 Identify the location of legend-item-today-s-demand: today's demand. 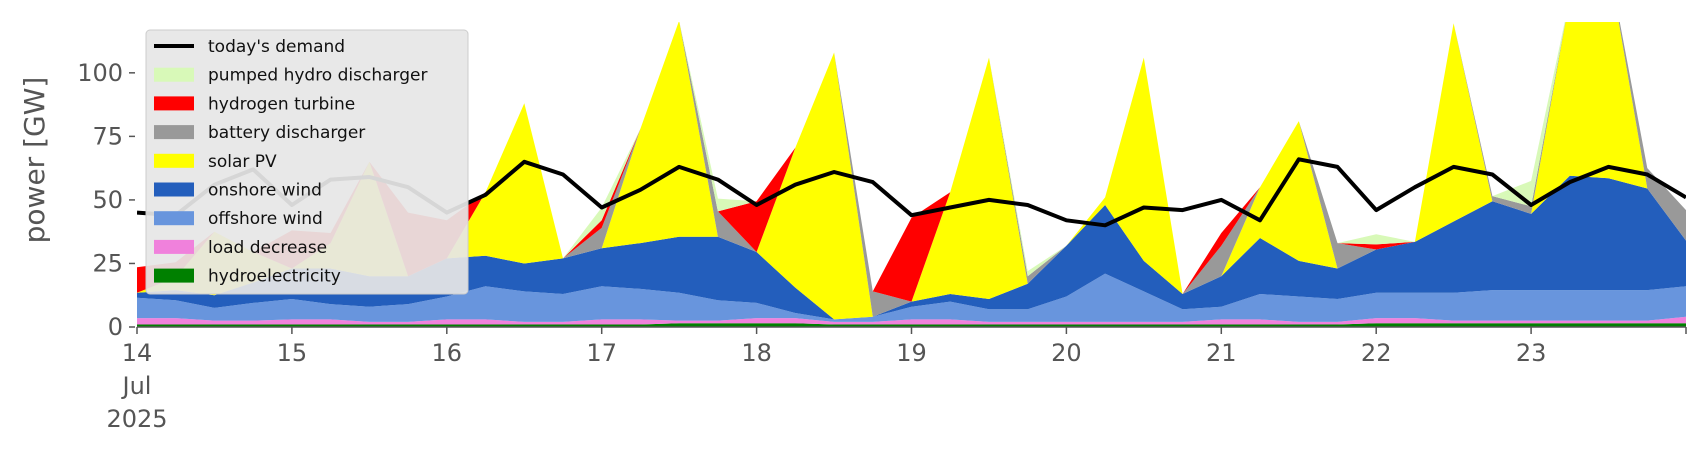
(249, 47).